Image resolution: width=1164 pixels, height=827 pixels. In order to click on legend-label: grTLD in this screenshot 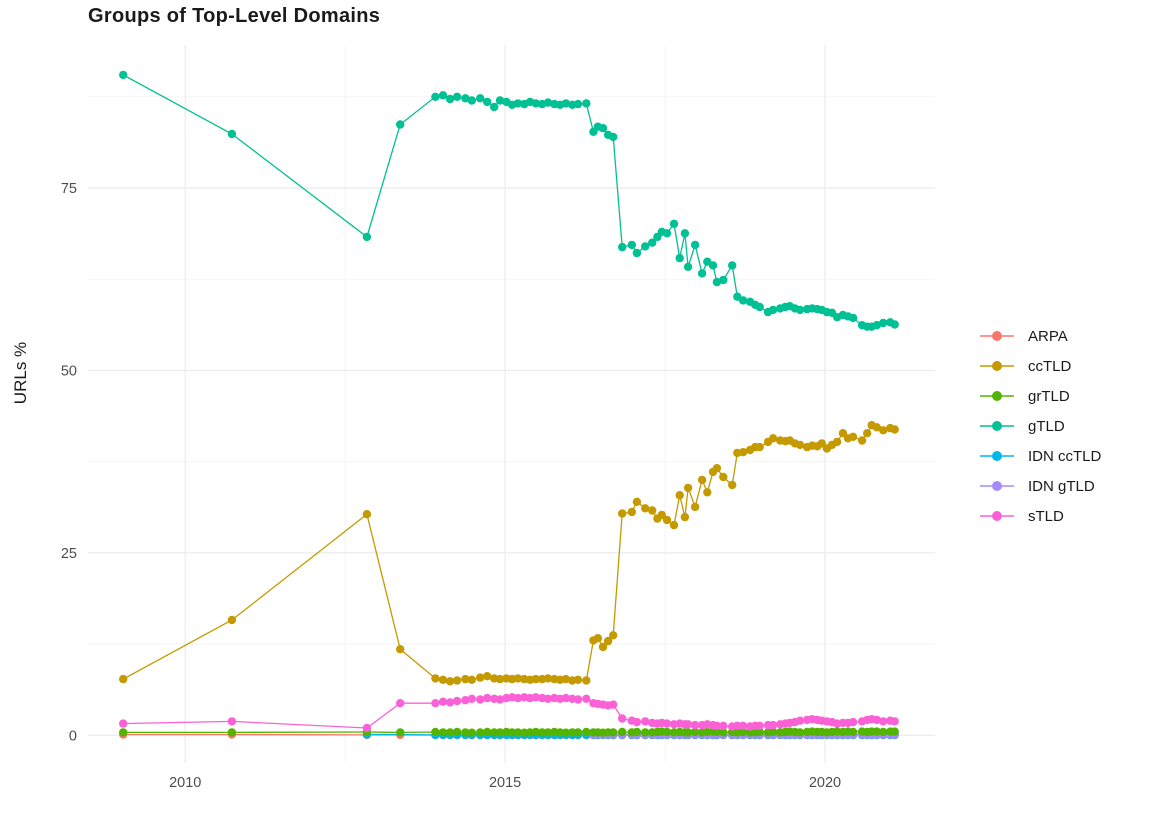, I will do `click(1049, 396)`.